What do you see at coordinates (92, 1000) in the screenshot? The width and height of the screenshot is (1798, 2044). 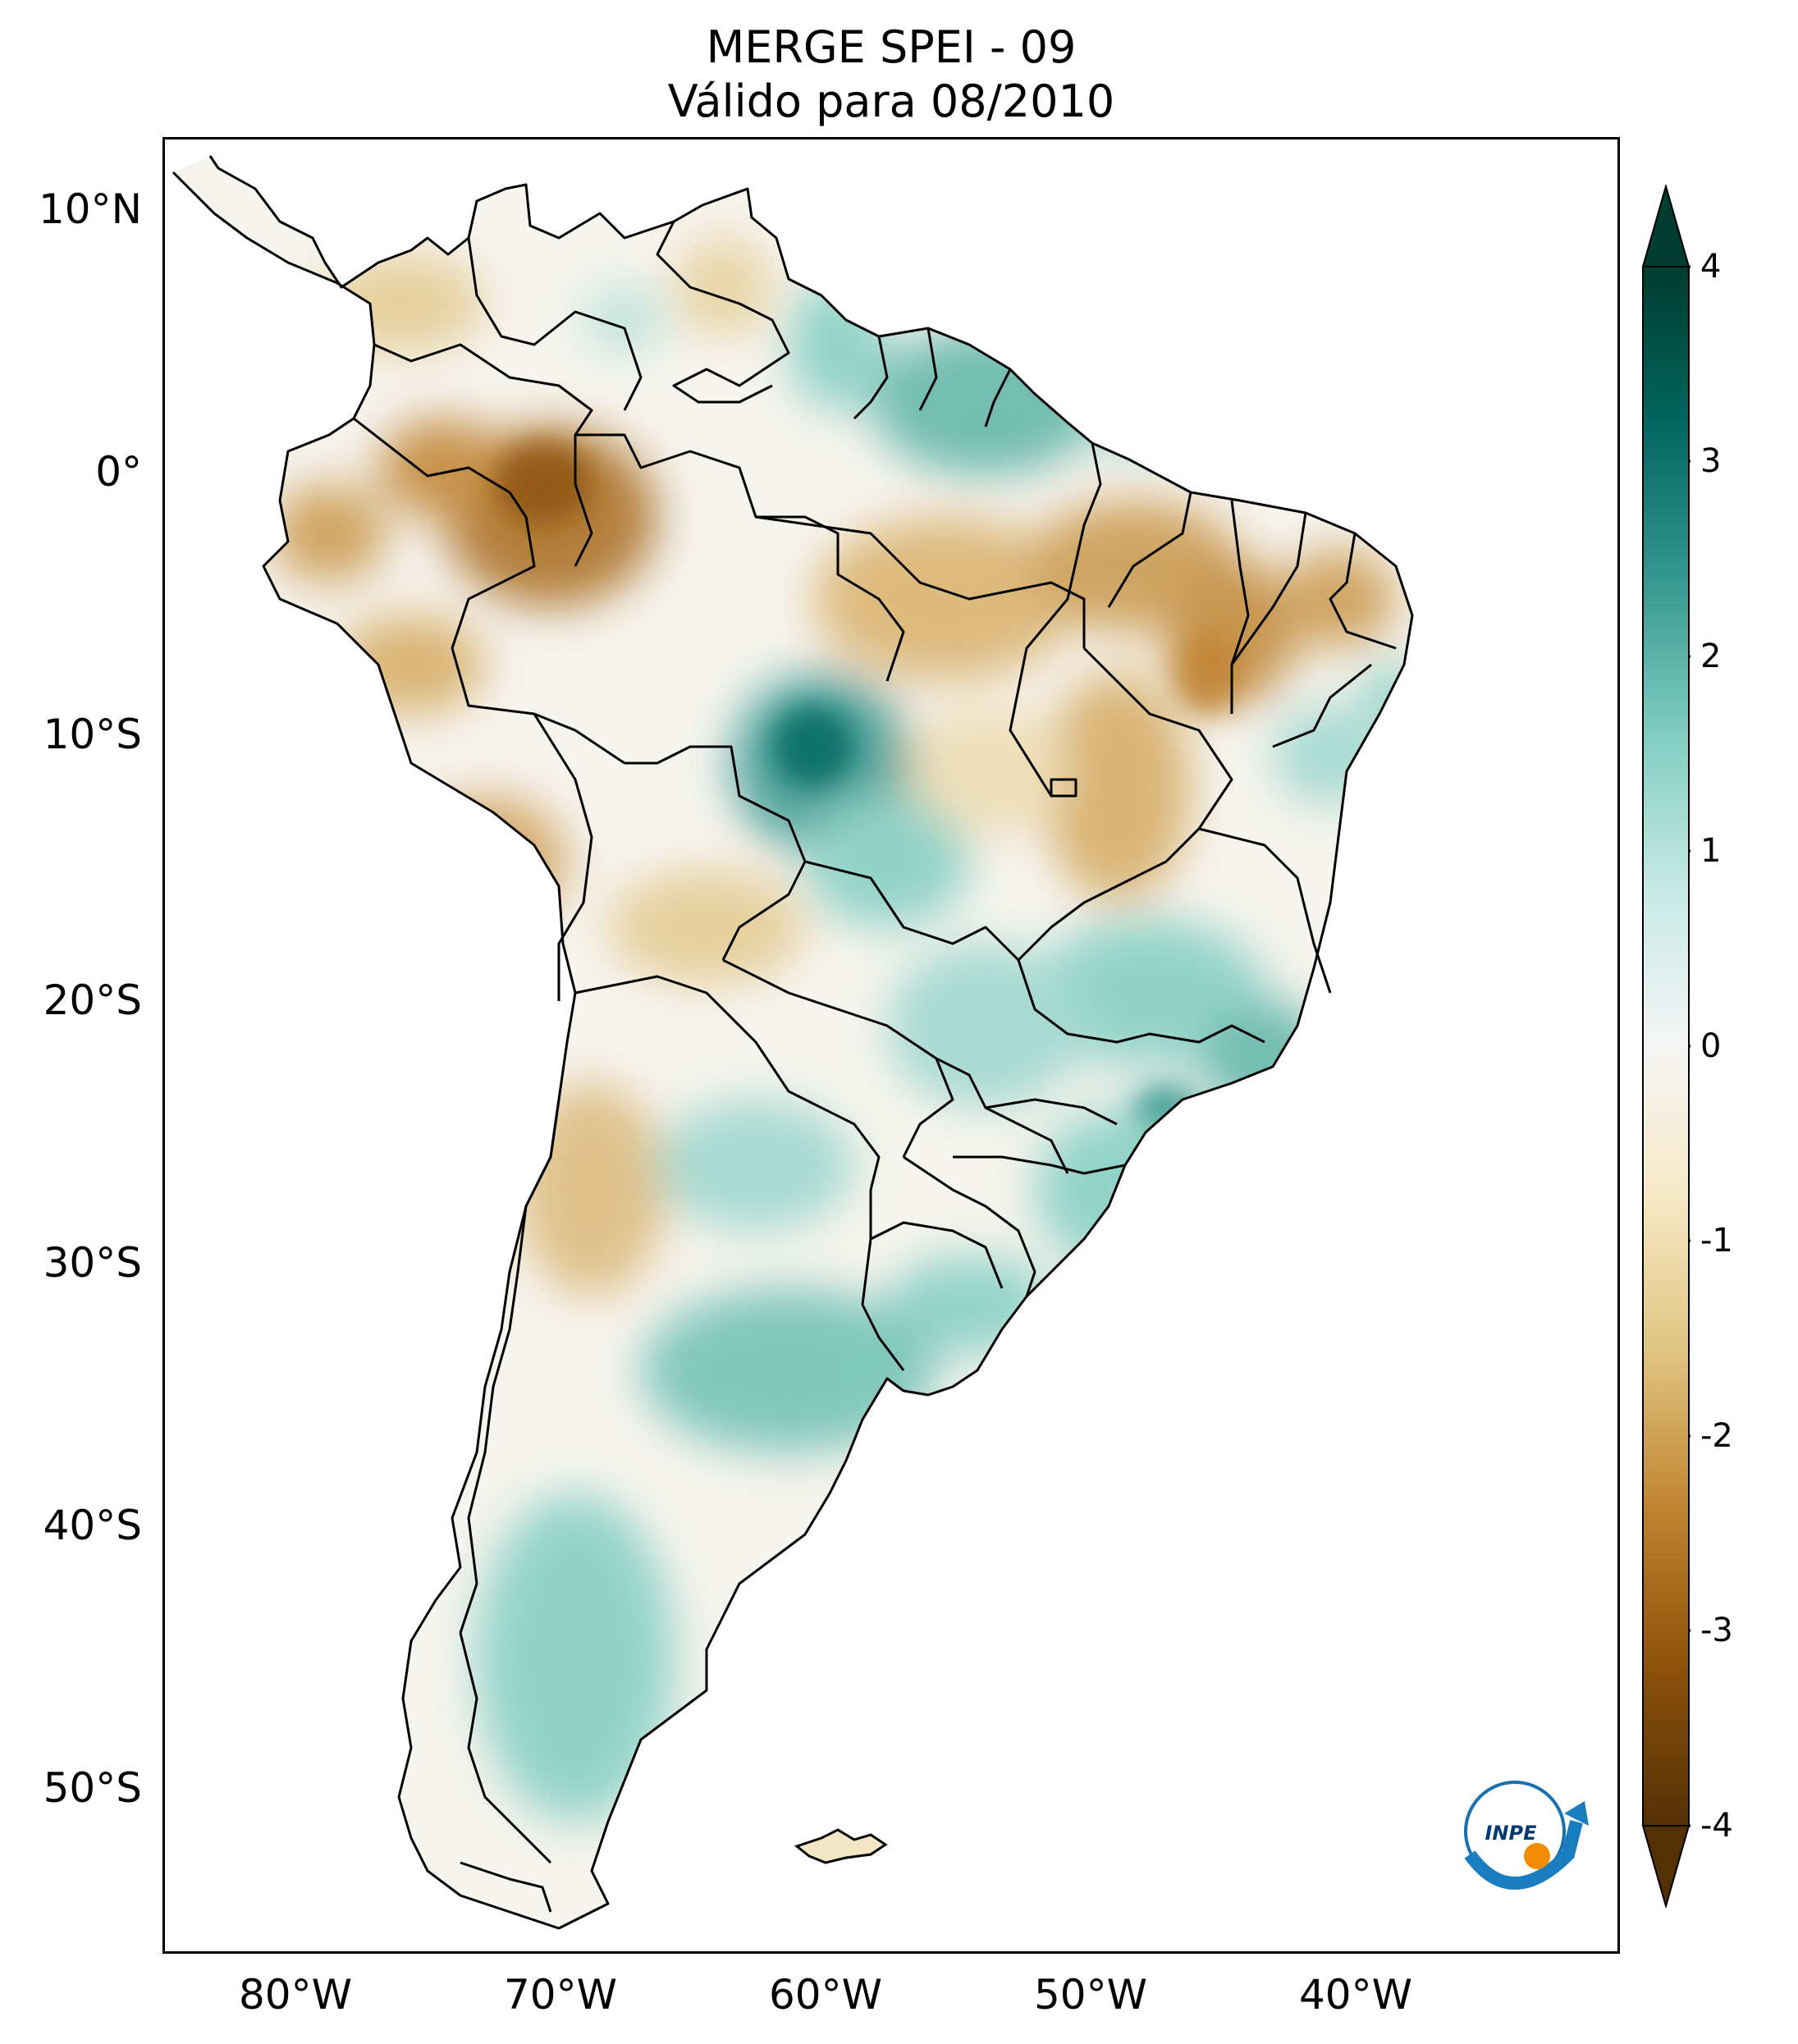 I see `lat-tick-label: 20°S` at bounding box center [92, 1000].